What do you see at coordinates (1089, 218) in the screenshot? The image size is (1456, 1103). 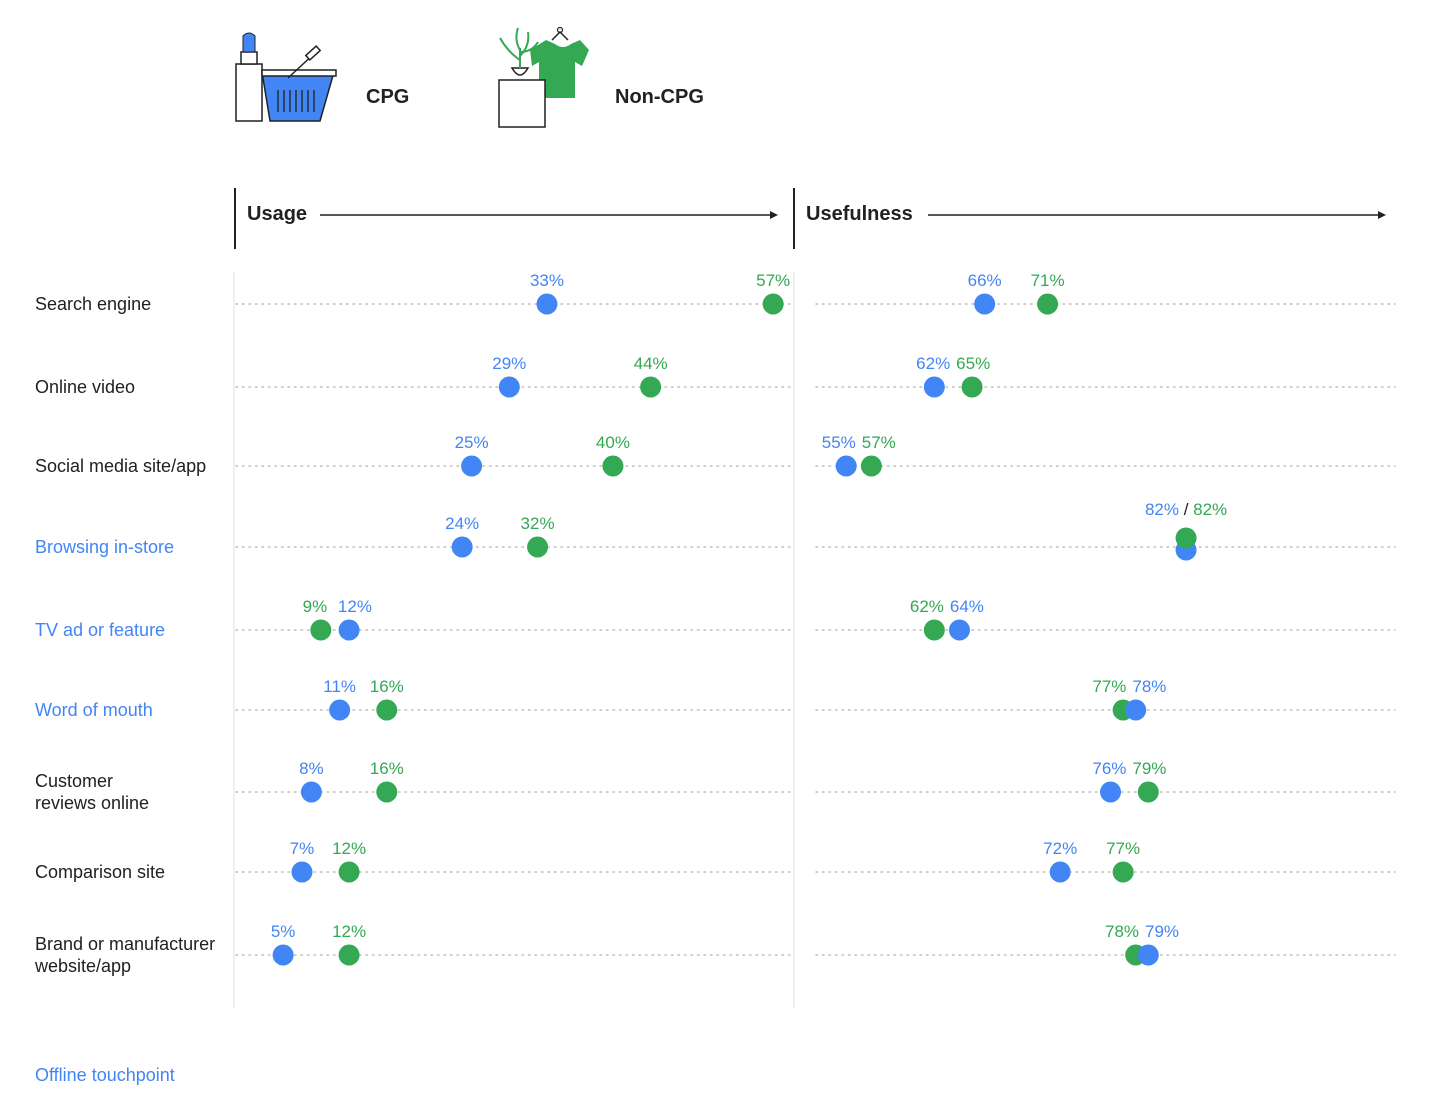 I see `usefulness-axis-header` at bounding box center [1089, 218].